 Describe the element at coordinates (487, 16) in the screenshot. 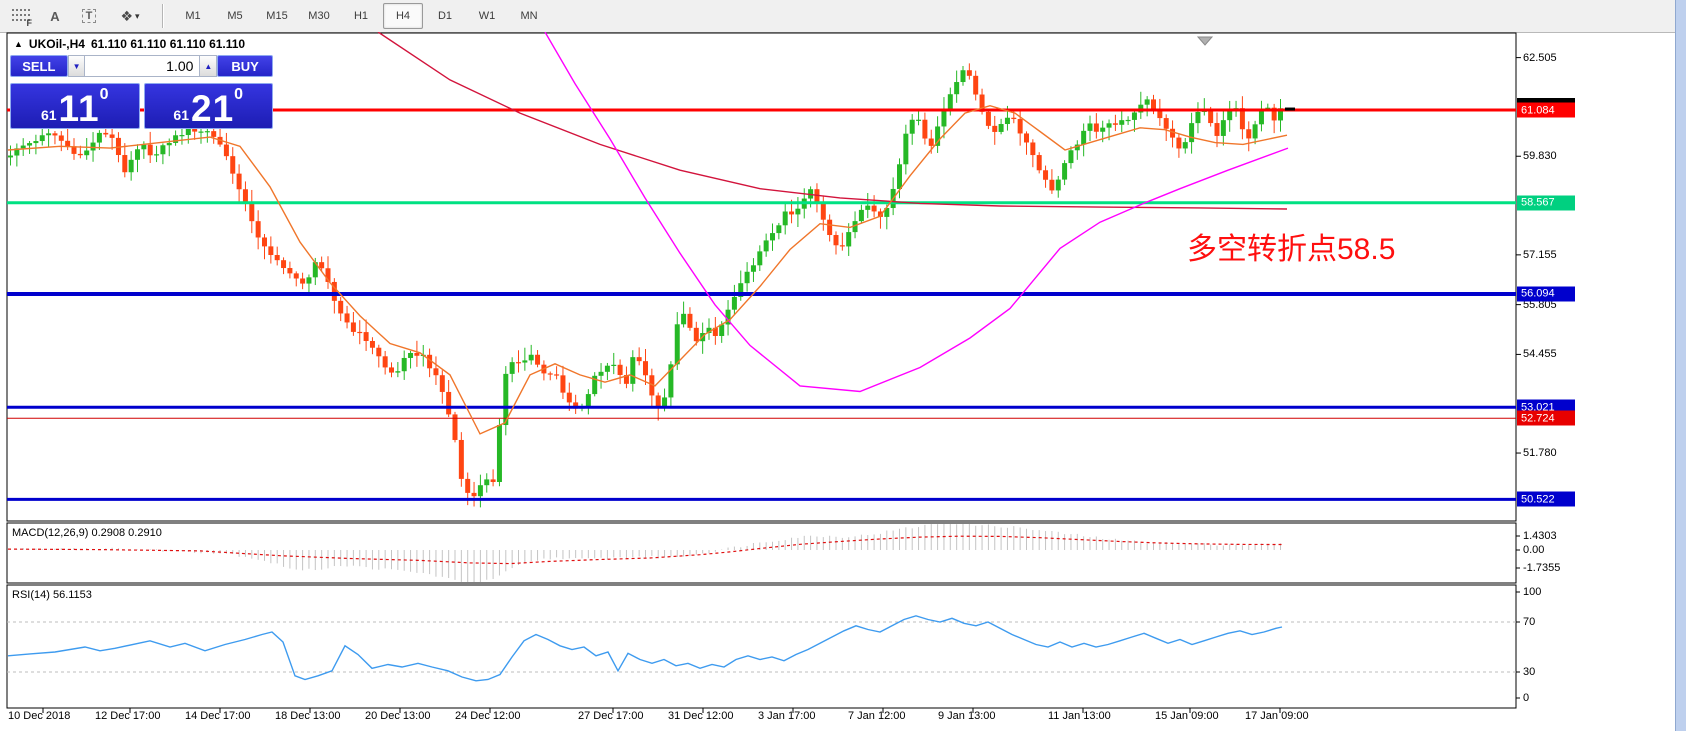

I see `timeframe-button-w1: W1` at that location.